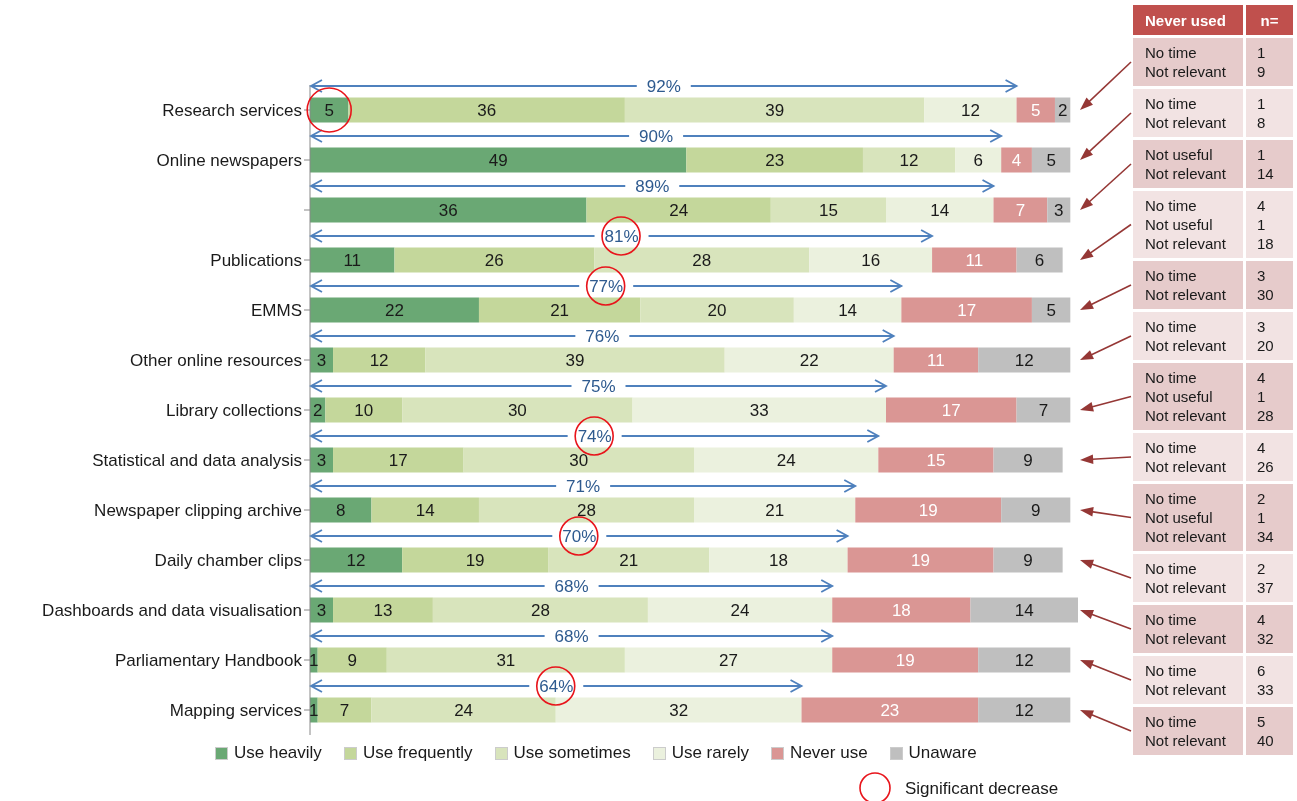 This screenshot has width=1297, height=801. What do you see at coordinates (871, 261) in the screenshot?
I see `data-label: 16` at bounding box center [871, 261].